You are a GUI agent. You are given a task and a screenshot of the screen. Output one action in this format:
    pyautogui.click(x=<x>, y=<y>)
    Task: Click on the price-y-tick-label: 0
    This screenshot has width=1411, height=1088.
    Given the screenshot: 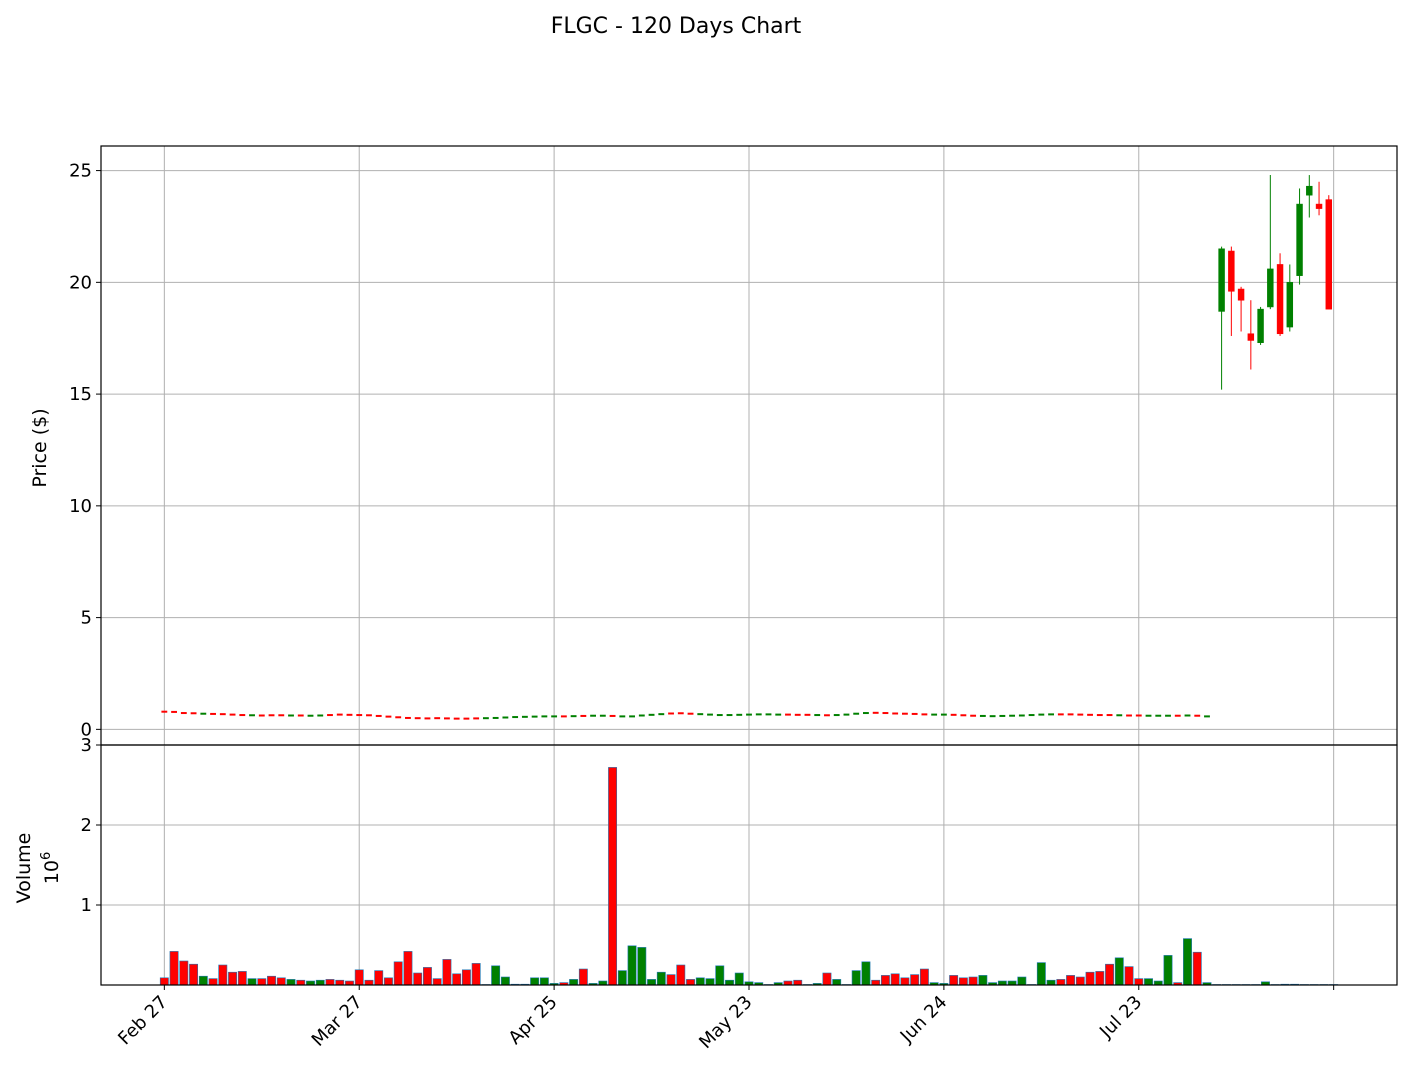 What is the action you would take?
    pyautogui.click(x=86, y=729)
    